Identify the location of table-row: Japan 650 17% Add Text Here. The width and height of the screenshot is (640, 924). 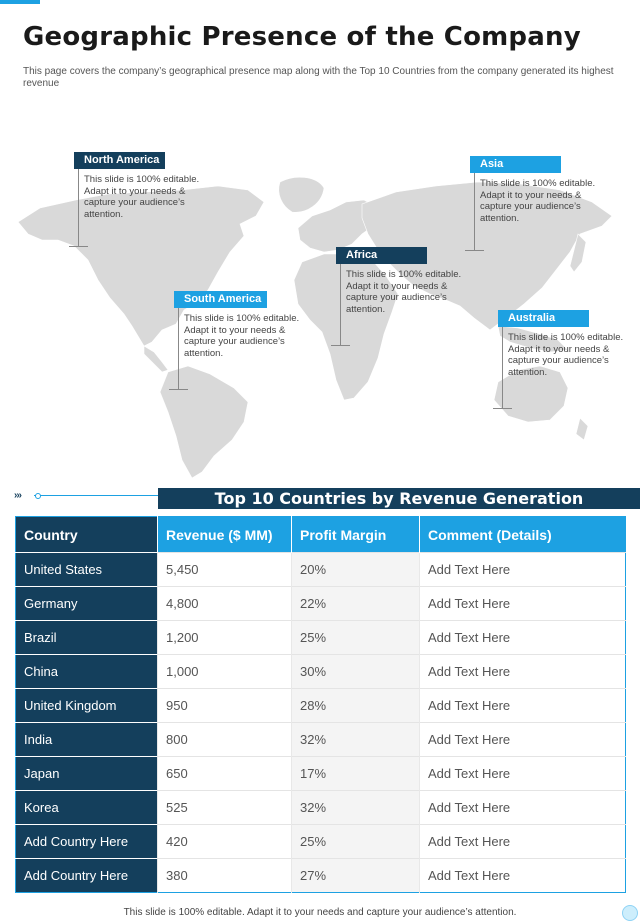
(320, 773).